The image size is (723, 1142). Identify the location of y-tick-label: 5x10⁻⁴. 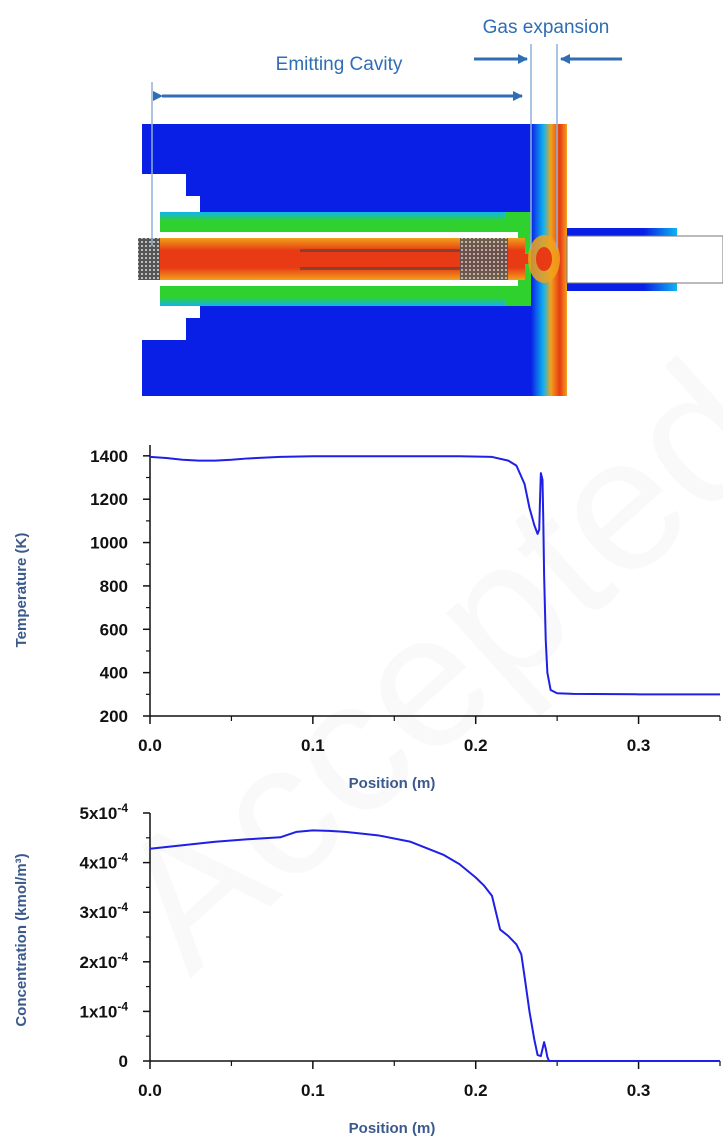
(104, 812).